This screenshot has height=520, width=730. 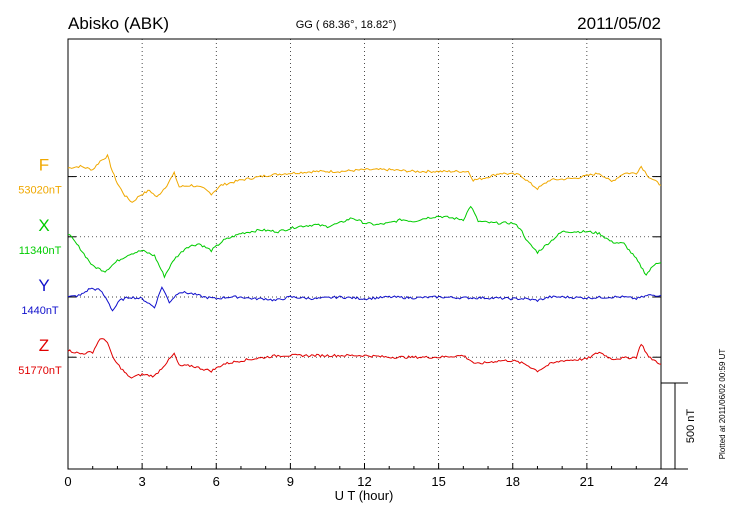 What do you see at coordinates (722, 404) in the screenshot?
I see `plotted-timestamp: Plotted at 2011/06/02 00:59 UT` at bounding box center [722, 404].